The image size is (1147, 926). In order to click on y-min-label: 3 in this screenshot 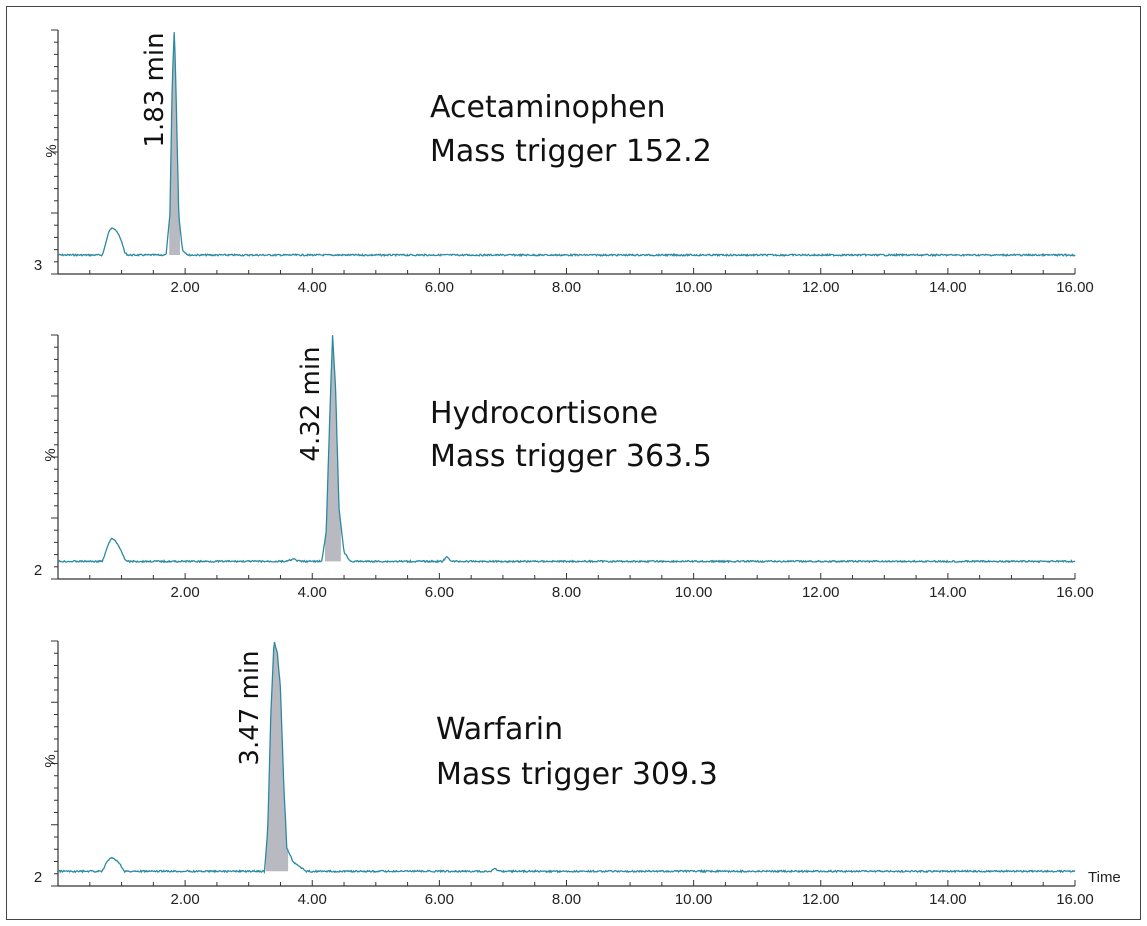, I will do `click(38, 265)`.